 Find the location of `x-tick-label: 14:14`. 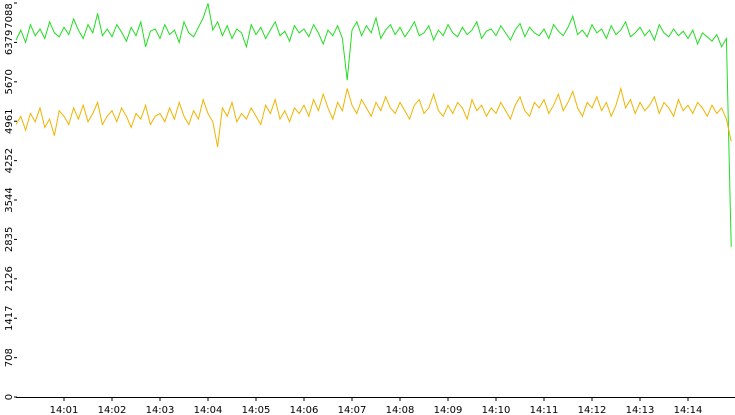

x-tick-label: 14:14 is located at coordinates (688, 410).